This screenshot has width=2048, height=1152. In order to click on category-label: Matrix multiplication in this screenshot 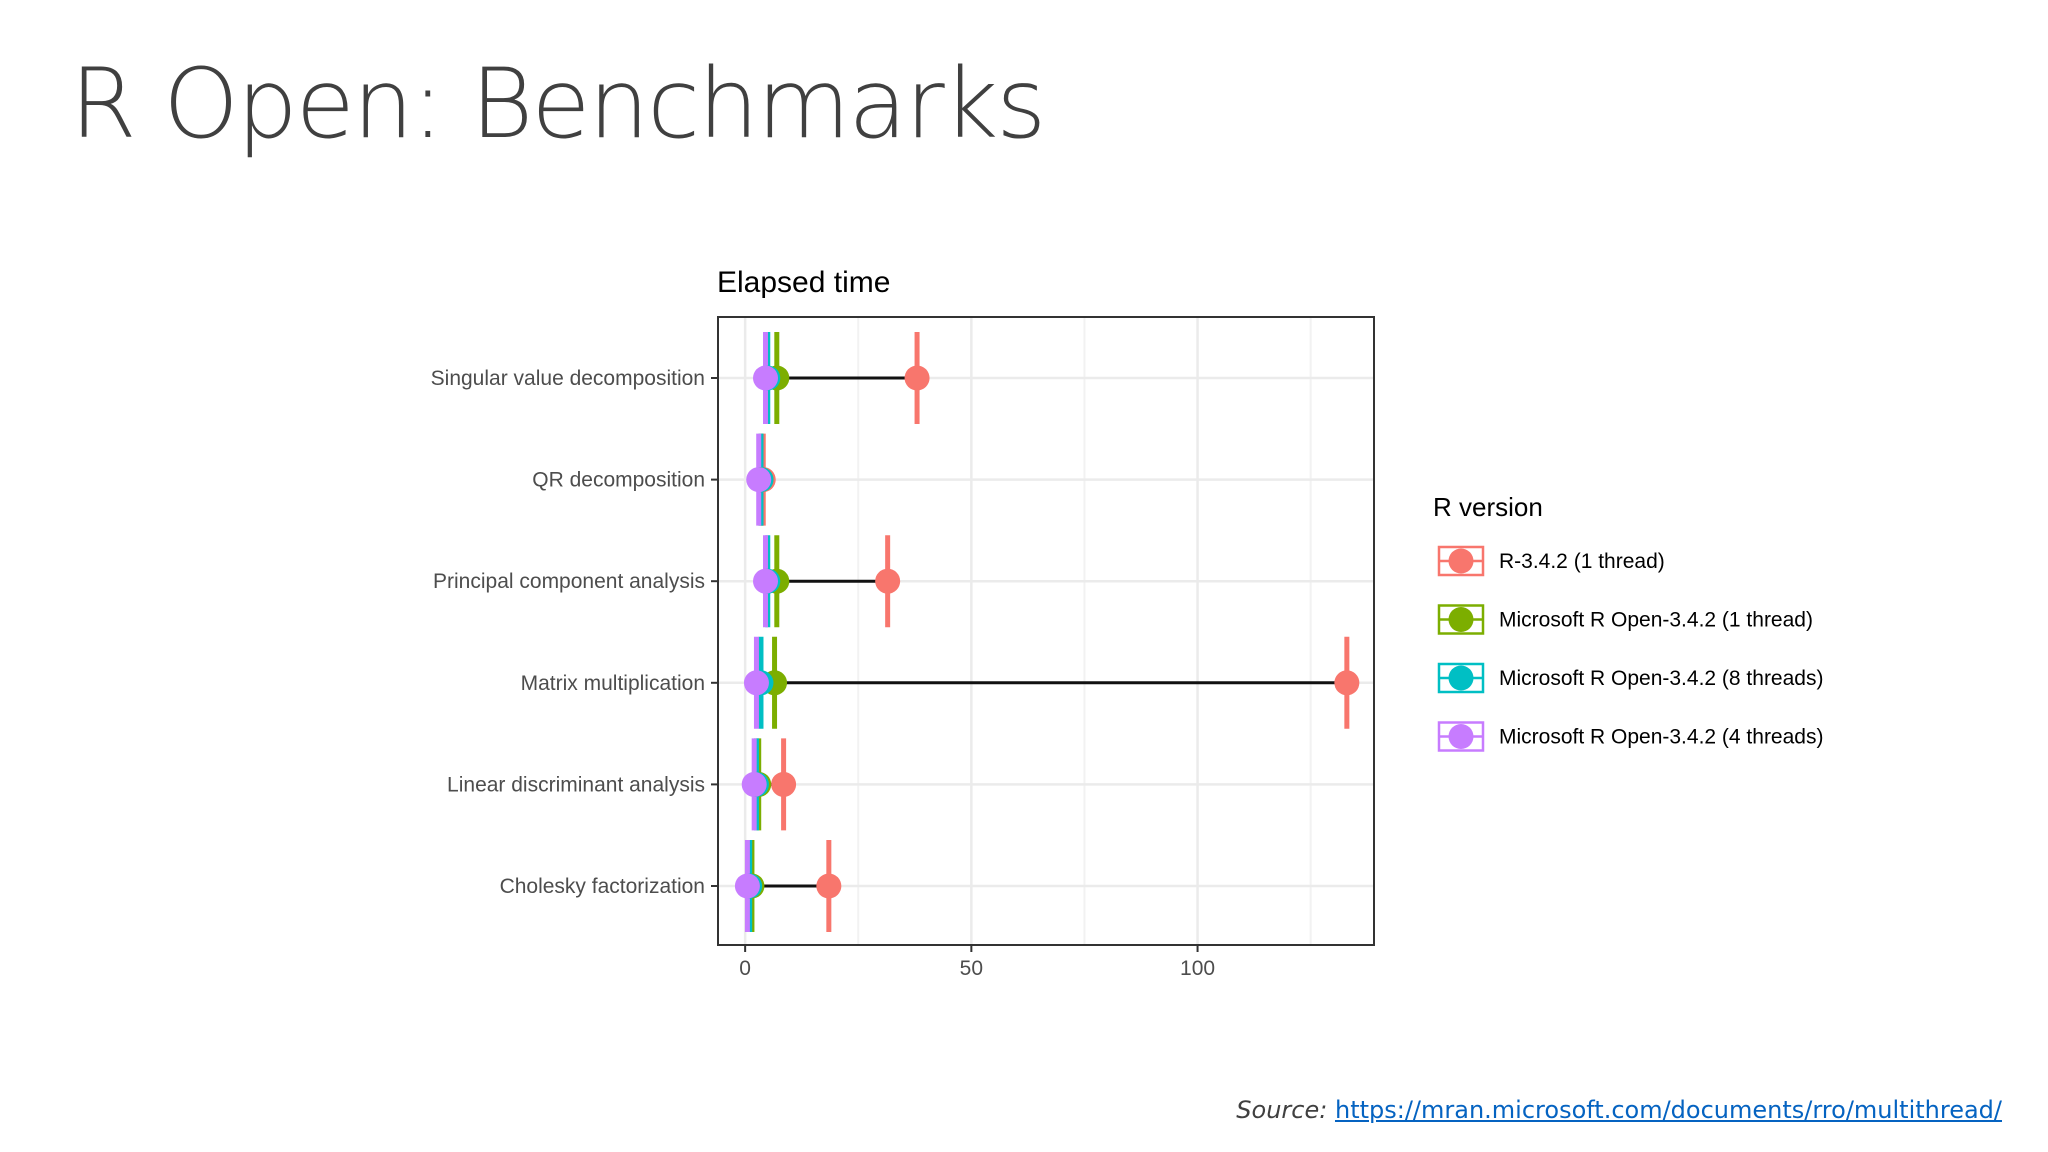, I will do `click(613, 683)`.